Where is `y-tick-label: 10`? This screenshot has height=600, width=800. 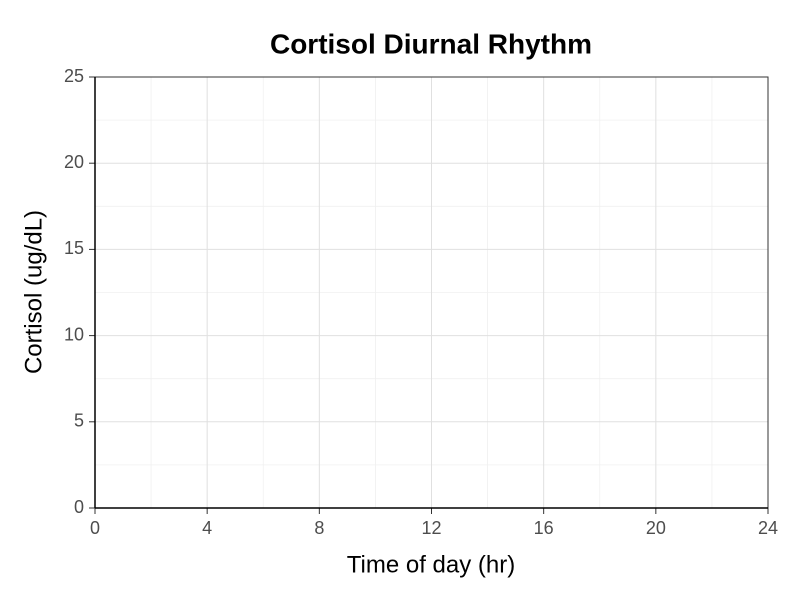 y-tick-label: 10 is located at coordinates (74, 334).